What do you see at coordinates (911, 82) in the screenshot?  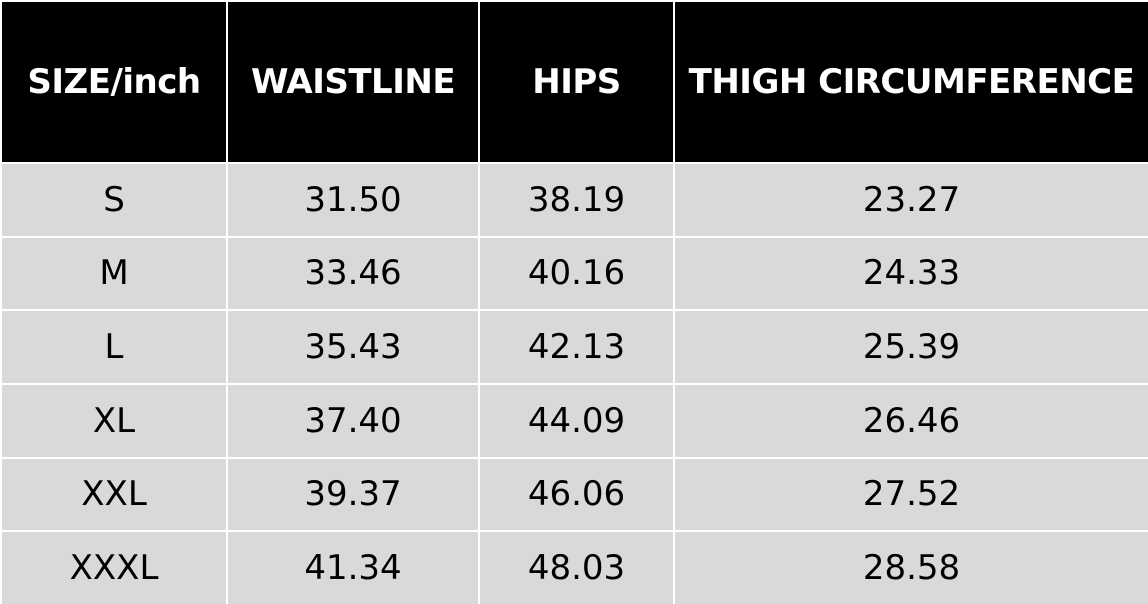 I see `header-cell: THIGH CIRCUMFERENCE` at bounding box center [911, 82].